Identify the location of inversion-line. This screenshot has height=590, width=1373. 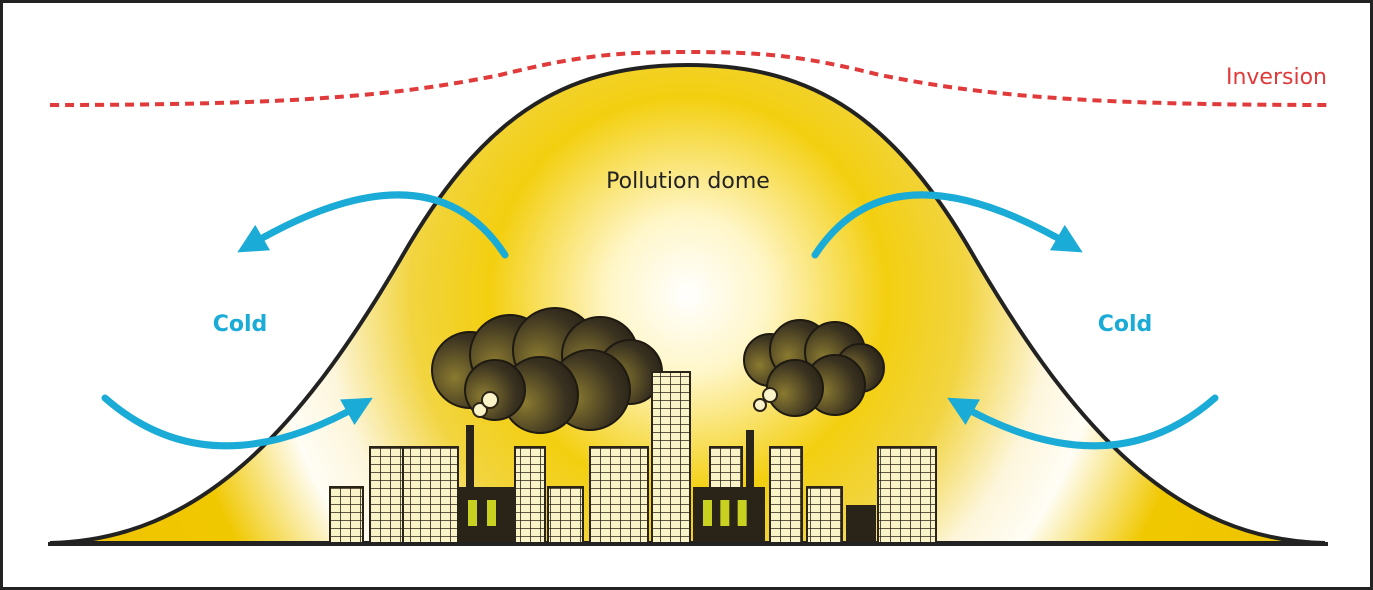
(690, 78).